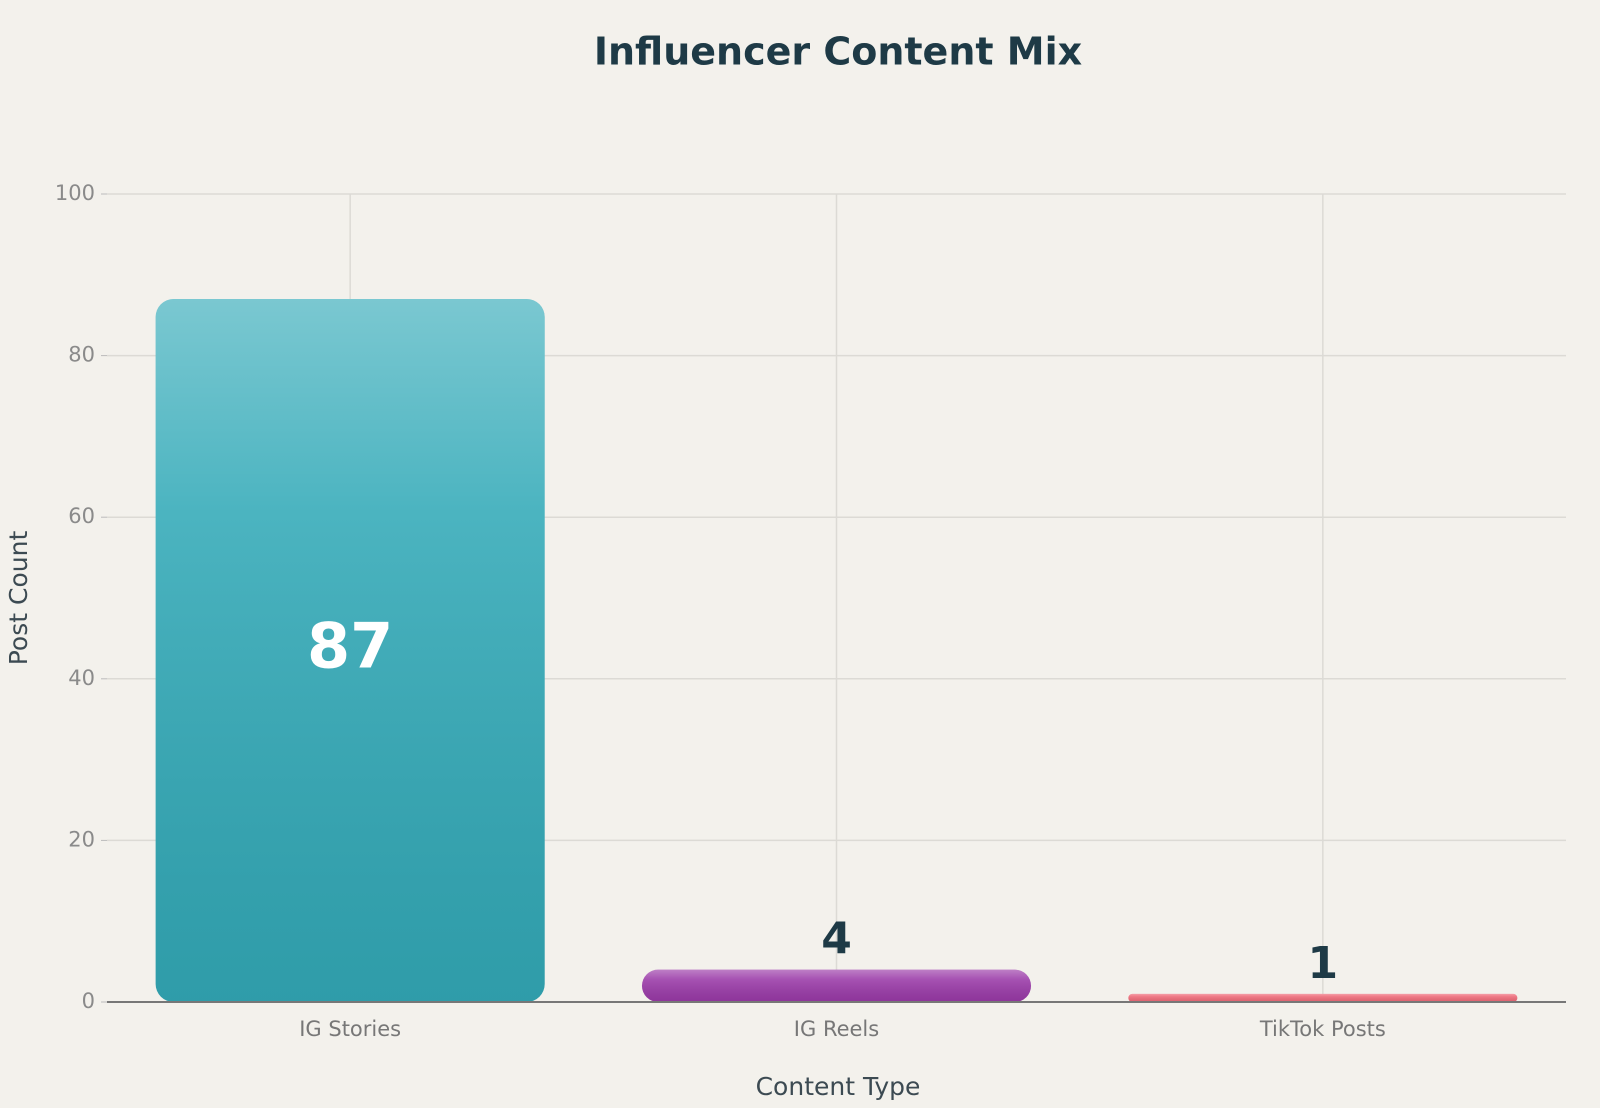 The image size is (1600, 1108). I want to click on y-tick-label: 80, so click(81, 355).